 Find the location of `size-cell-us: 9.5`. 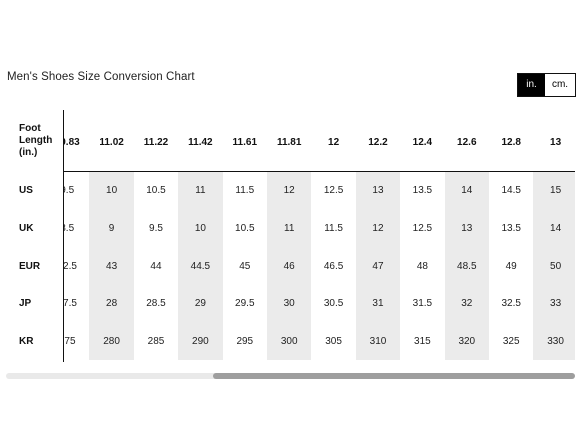

size-cell-us: 9.5 is located at coordinates (69, 190).